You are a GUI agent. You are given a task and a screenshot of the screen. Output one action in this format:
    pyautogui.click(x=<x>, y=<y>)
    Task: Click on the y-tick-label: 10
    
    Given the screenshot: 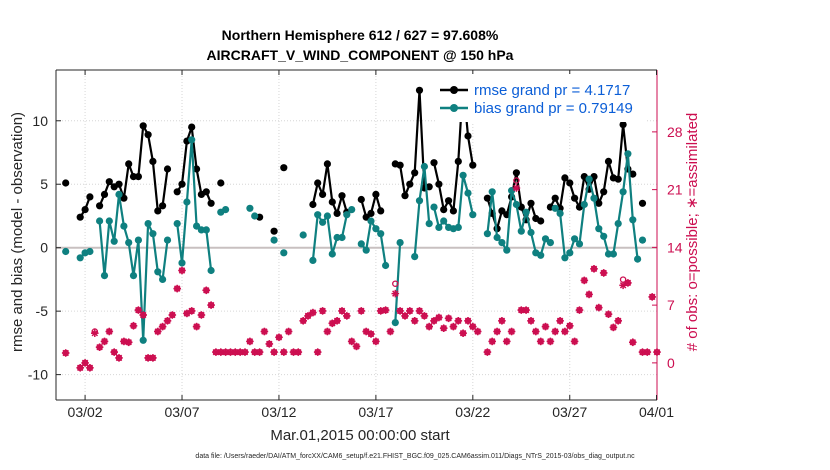 What is the action you would take?
    pyautogui.click(x=40, y=121)
    